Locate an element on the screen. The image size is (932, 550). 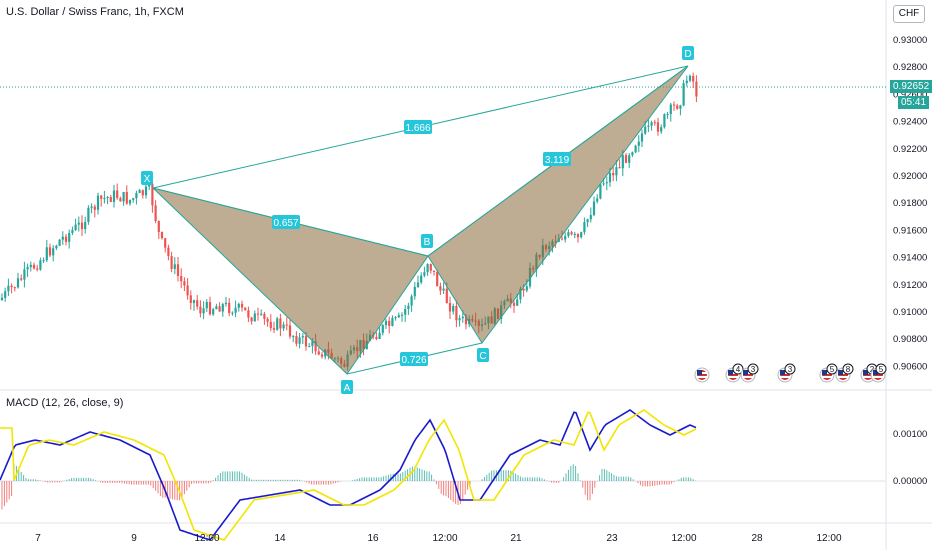
point-x-label-box is located at coordinates (147, 178).